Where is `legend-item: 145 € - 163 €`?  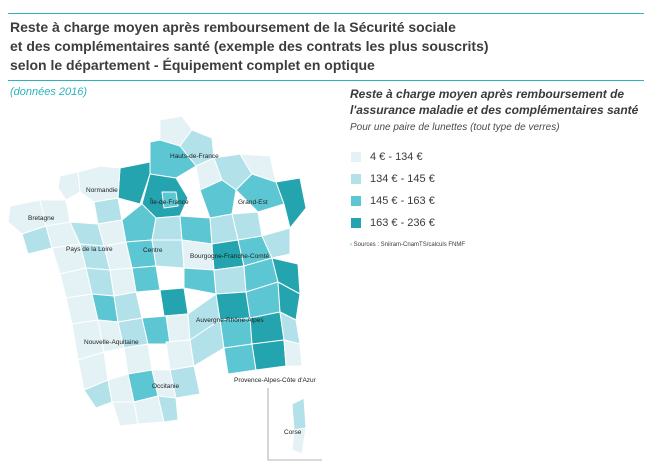 legend-item: 145 € - 163 € is located at coordinates (500, 200).